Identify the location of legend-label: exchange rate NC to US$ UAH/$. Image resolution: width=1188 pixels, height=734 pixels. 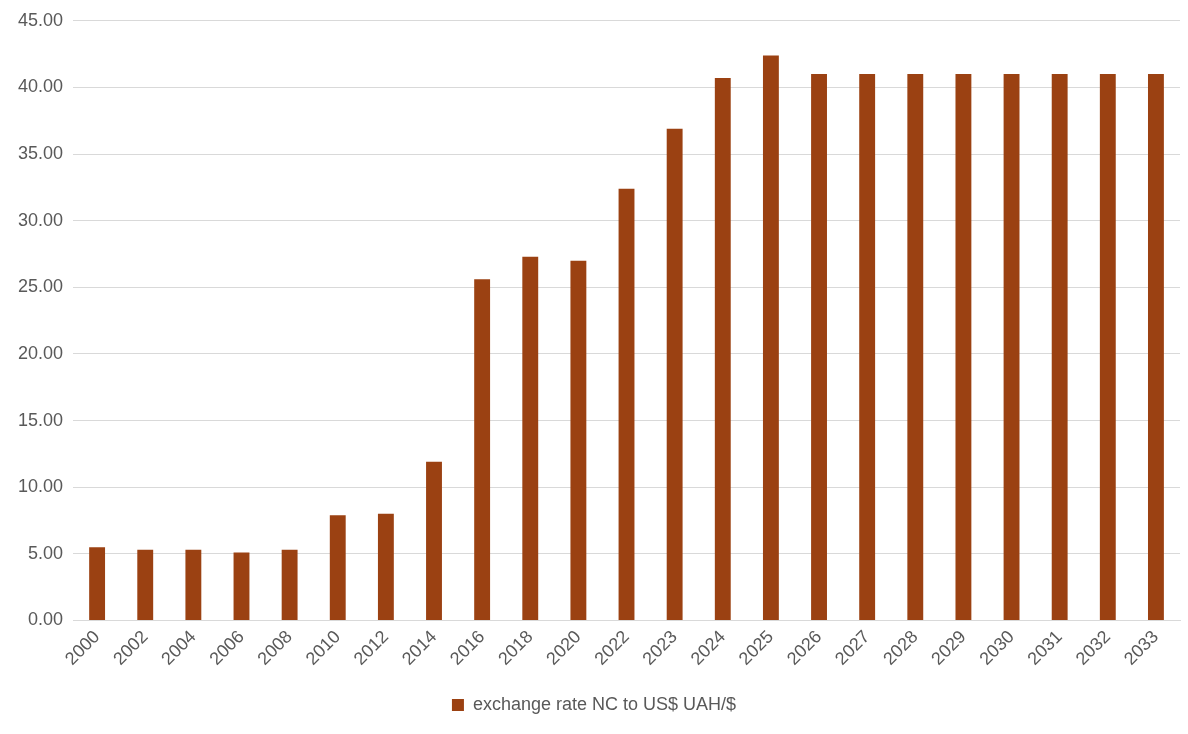
(604, 703).